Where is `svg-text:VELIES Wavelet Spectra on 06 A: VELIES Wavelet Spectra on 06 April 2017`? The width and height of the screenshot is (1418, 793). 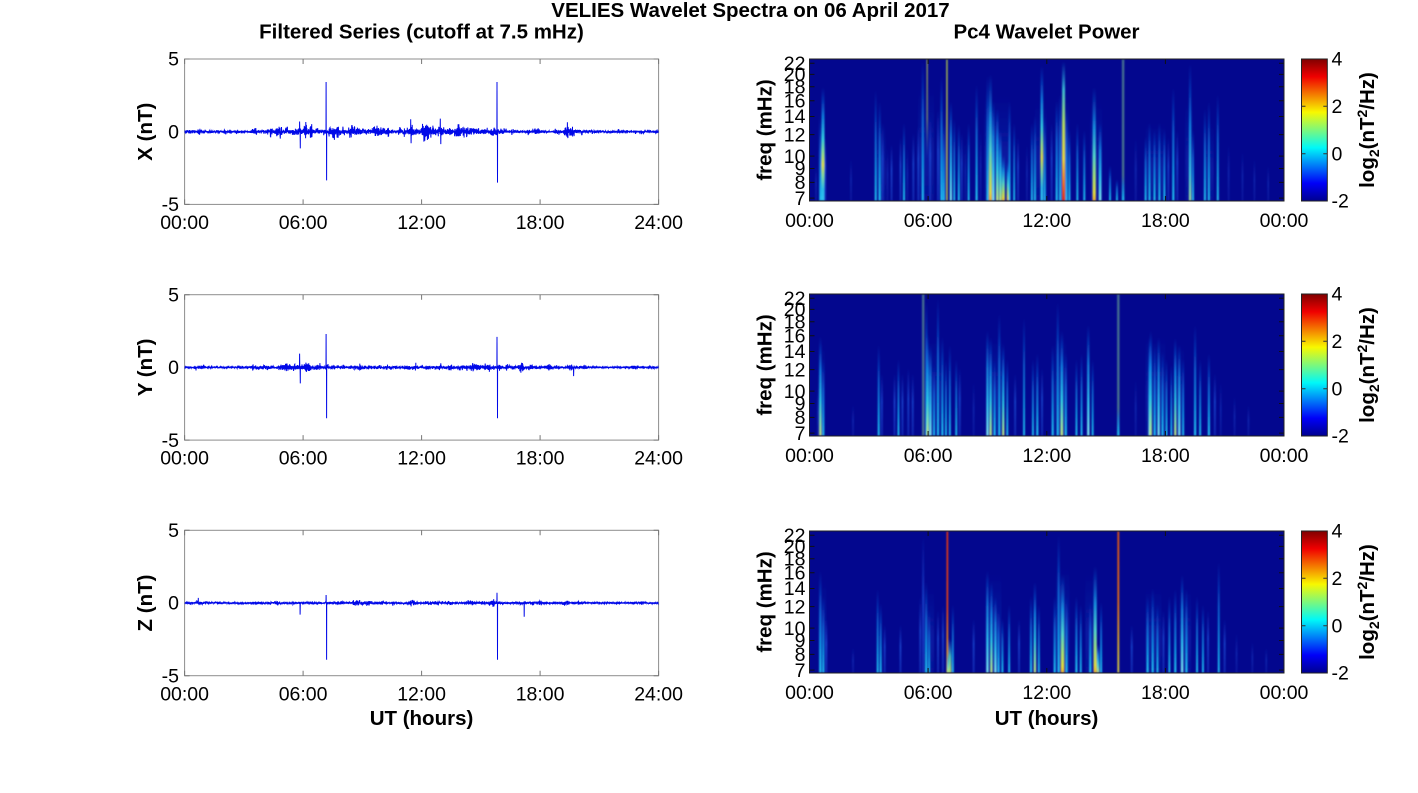 svg-text:VELIES Wavelet Spectra on 06 A: VELIES Wavelet Spectra on 06 April 2017 is located at coordinates (750, 11).